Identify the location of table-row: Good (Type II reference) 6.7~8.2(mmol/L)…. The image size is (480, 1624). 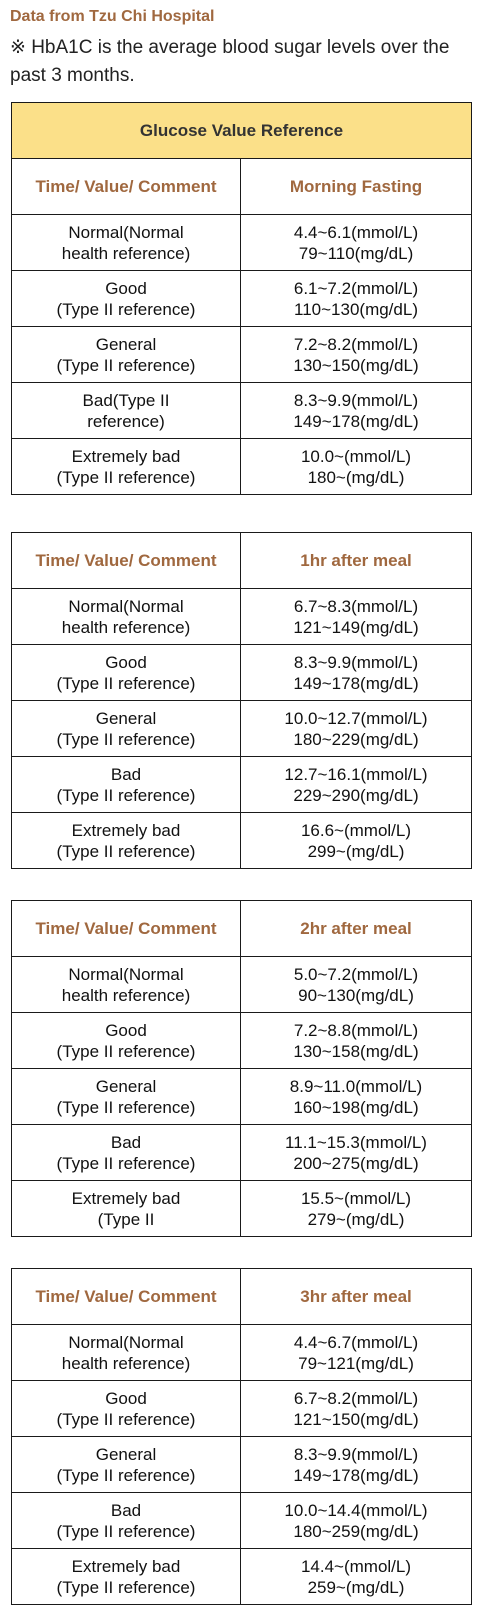
(241, 1408).